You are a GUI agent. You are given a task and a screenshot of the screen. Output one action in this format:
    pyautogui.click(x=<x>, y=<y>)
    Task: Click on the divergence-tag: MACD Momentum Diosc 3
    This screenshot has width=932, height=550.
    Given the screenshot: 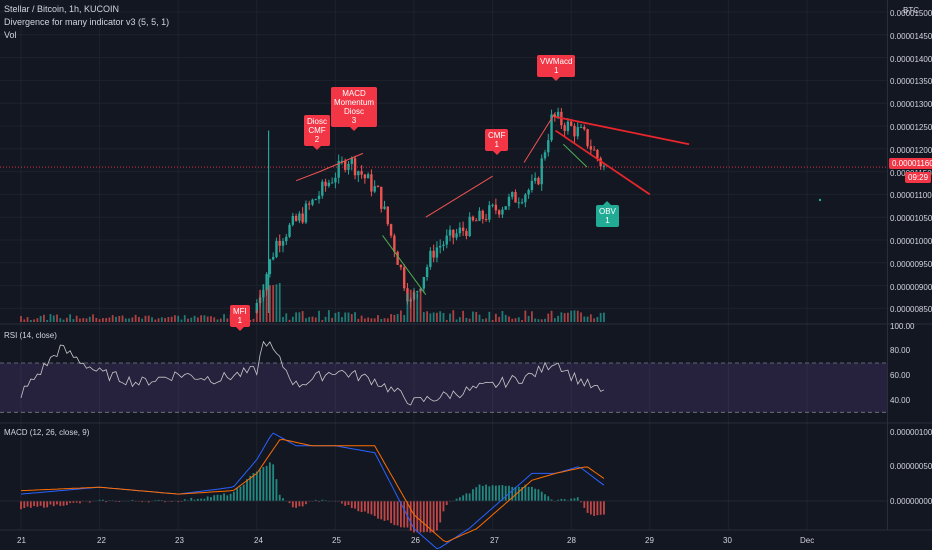 What is the action you would take?
    pyautogui.click(x=354, y=109)
    